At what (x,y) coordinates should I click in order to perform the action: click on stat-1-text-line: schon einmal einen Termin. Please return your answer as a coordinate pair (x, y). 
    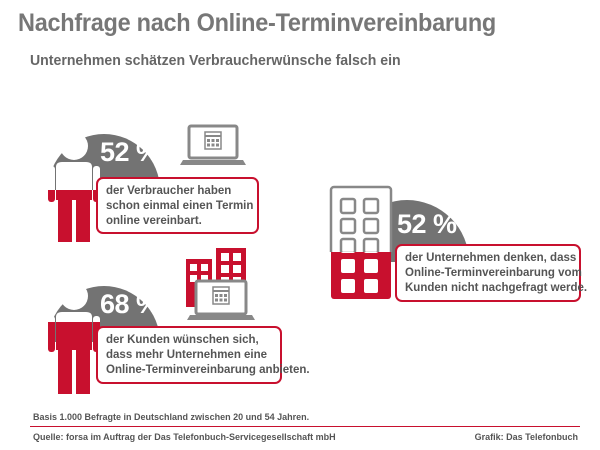
    Looking at the image, I should click on (180, 206).